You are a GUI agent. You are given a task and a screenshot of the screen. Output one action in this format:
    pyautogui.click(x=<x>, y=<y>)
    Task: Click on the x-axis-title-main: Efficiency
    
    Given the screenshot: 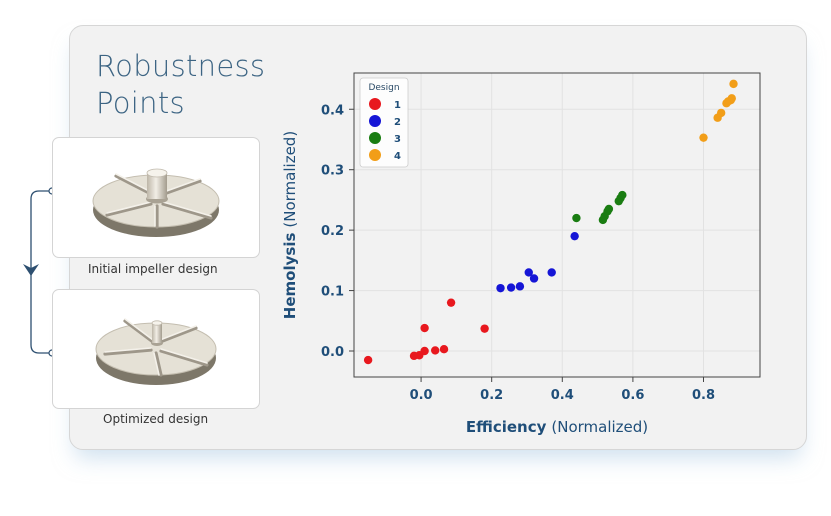 What is the action you would take?
    pyautogui.click(x=506, y=427)
    